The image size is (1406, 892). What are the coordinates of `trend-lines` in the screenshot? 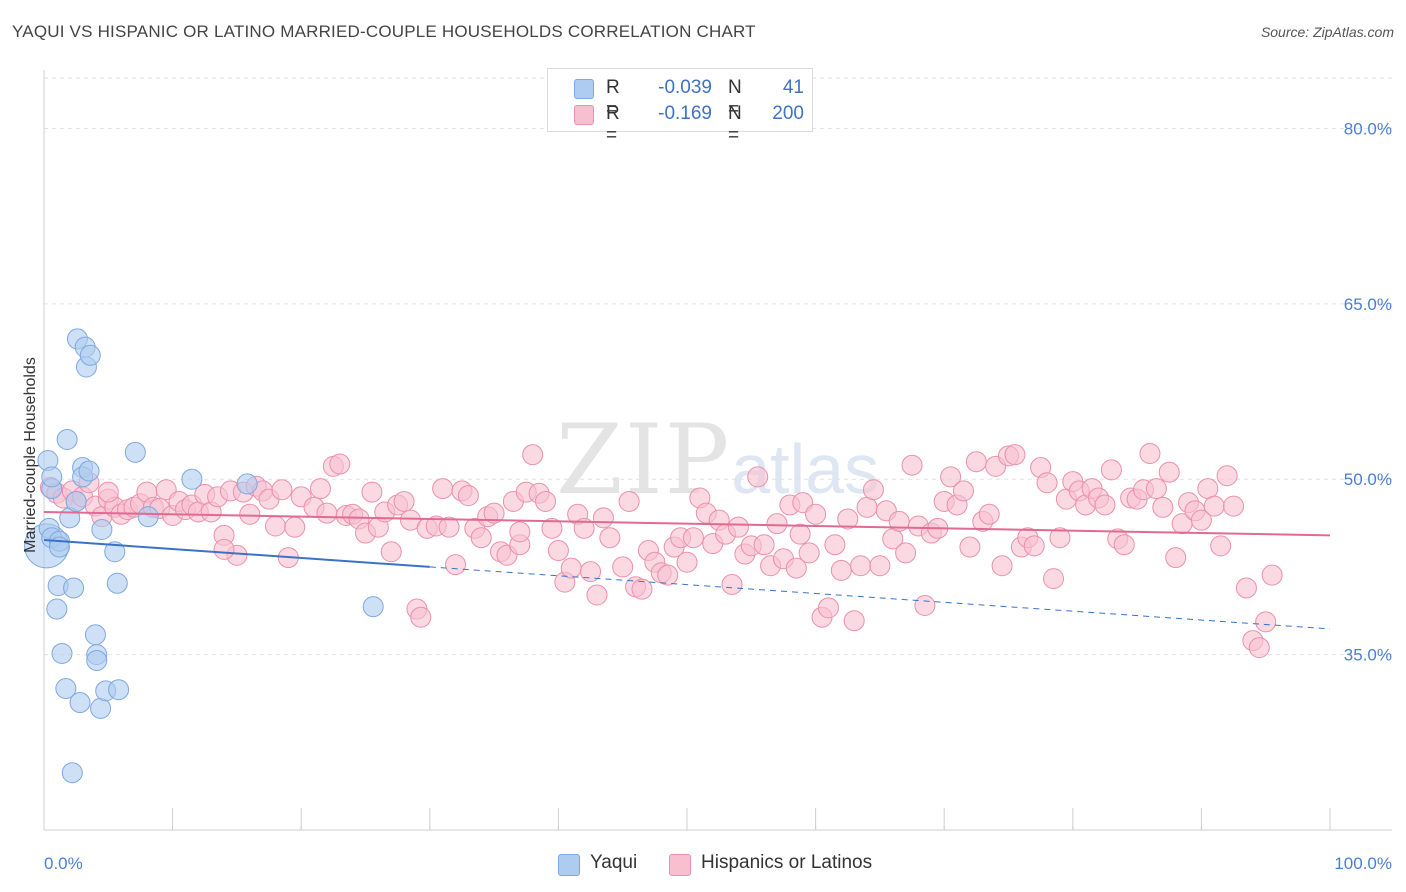 It's located at (687, 570).